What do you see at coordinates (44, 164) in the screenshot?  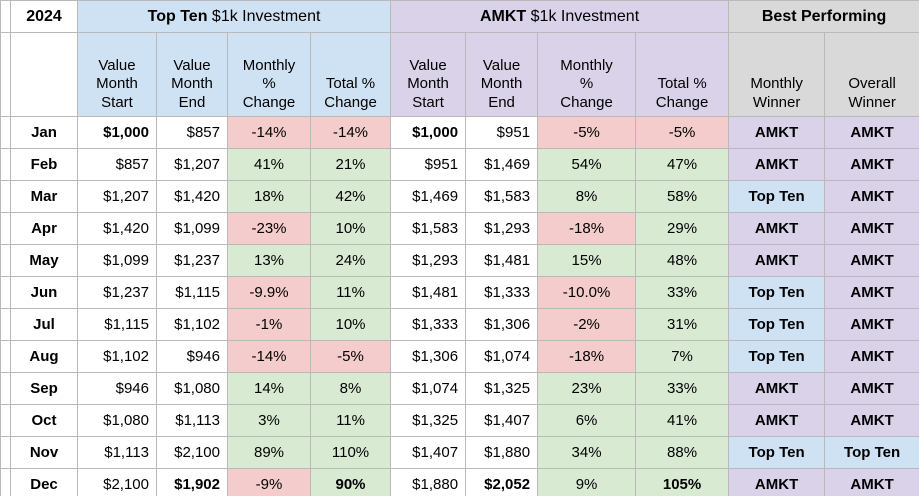 I see `cell-month: Feb` at bounding box center [44, 164].